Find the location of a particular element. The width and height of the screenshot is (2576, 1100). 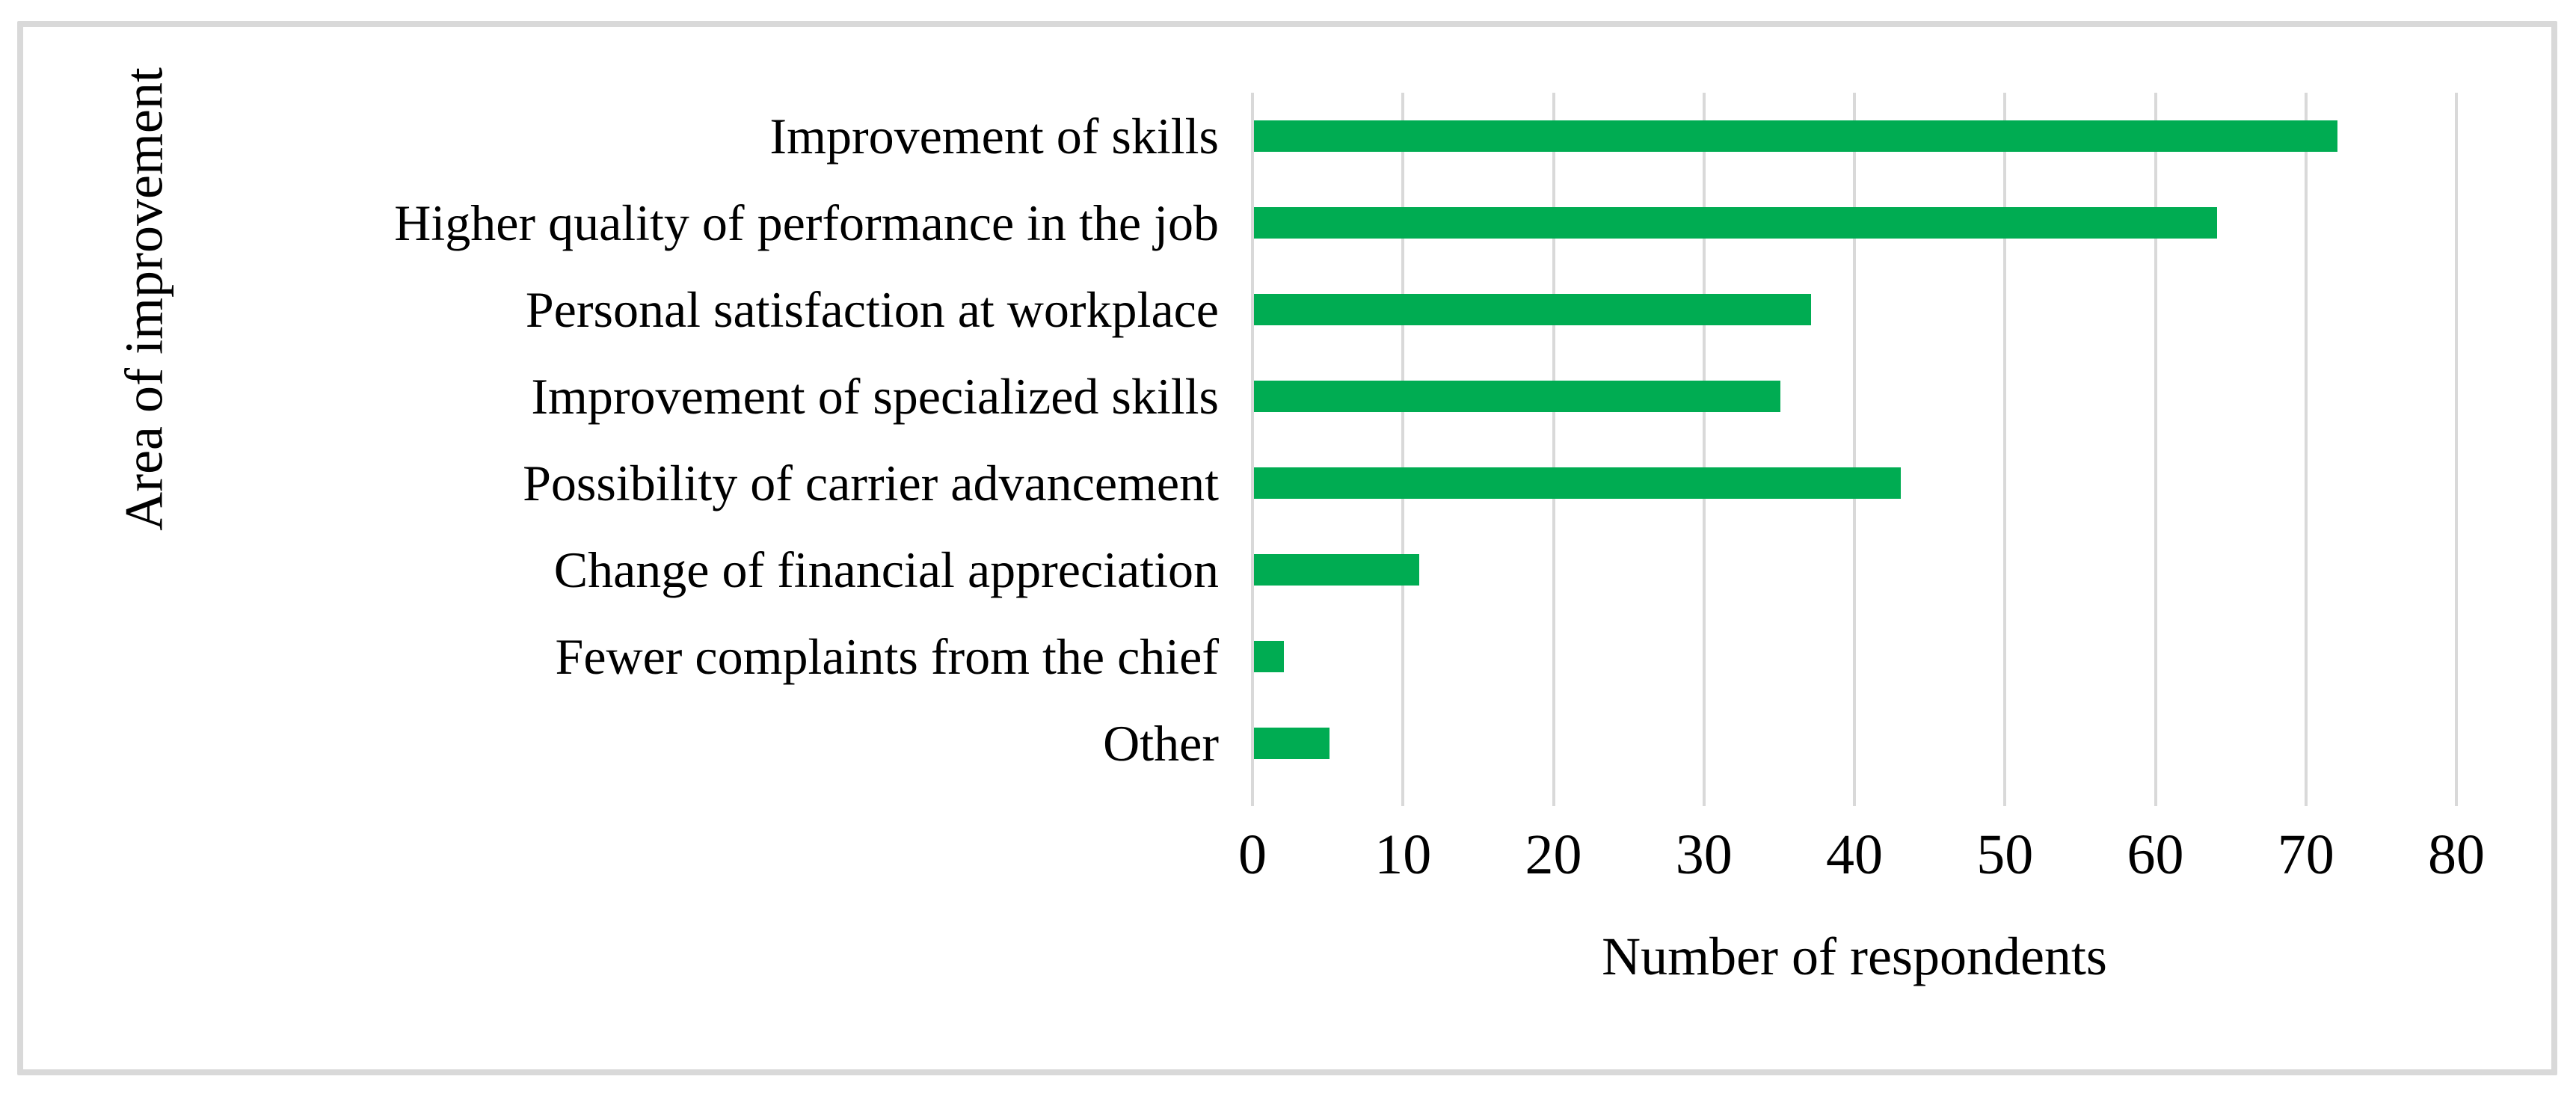

chart-row: Change of financial appreciation is located at coordinates (1288, 569).